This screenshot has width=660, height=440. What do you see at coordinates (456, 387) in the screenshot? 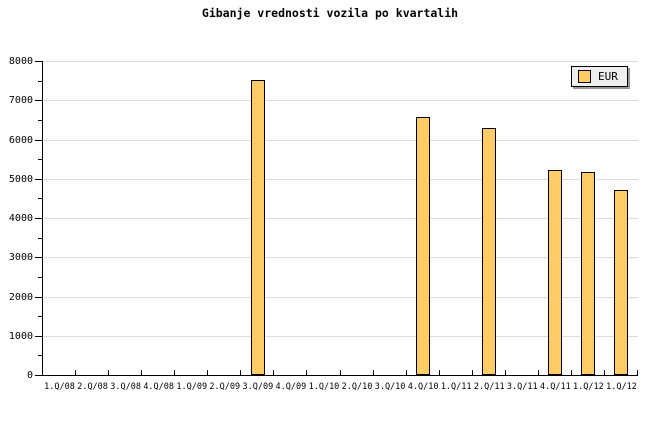
I see `x-axis-label: 1.Q/11` at bounding box center [456, 387].